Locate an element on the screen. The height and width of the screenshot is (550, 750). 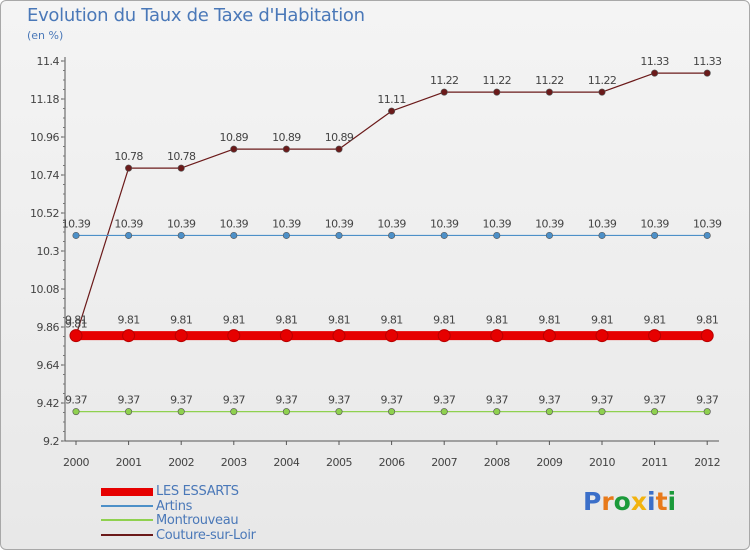
y-tick-label-8: 10.96 is located at coordinates (44, 137).